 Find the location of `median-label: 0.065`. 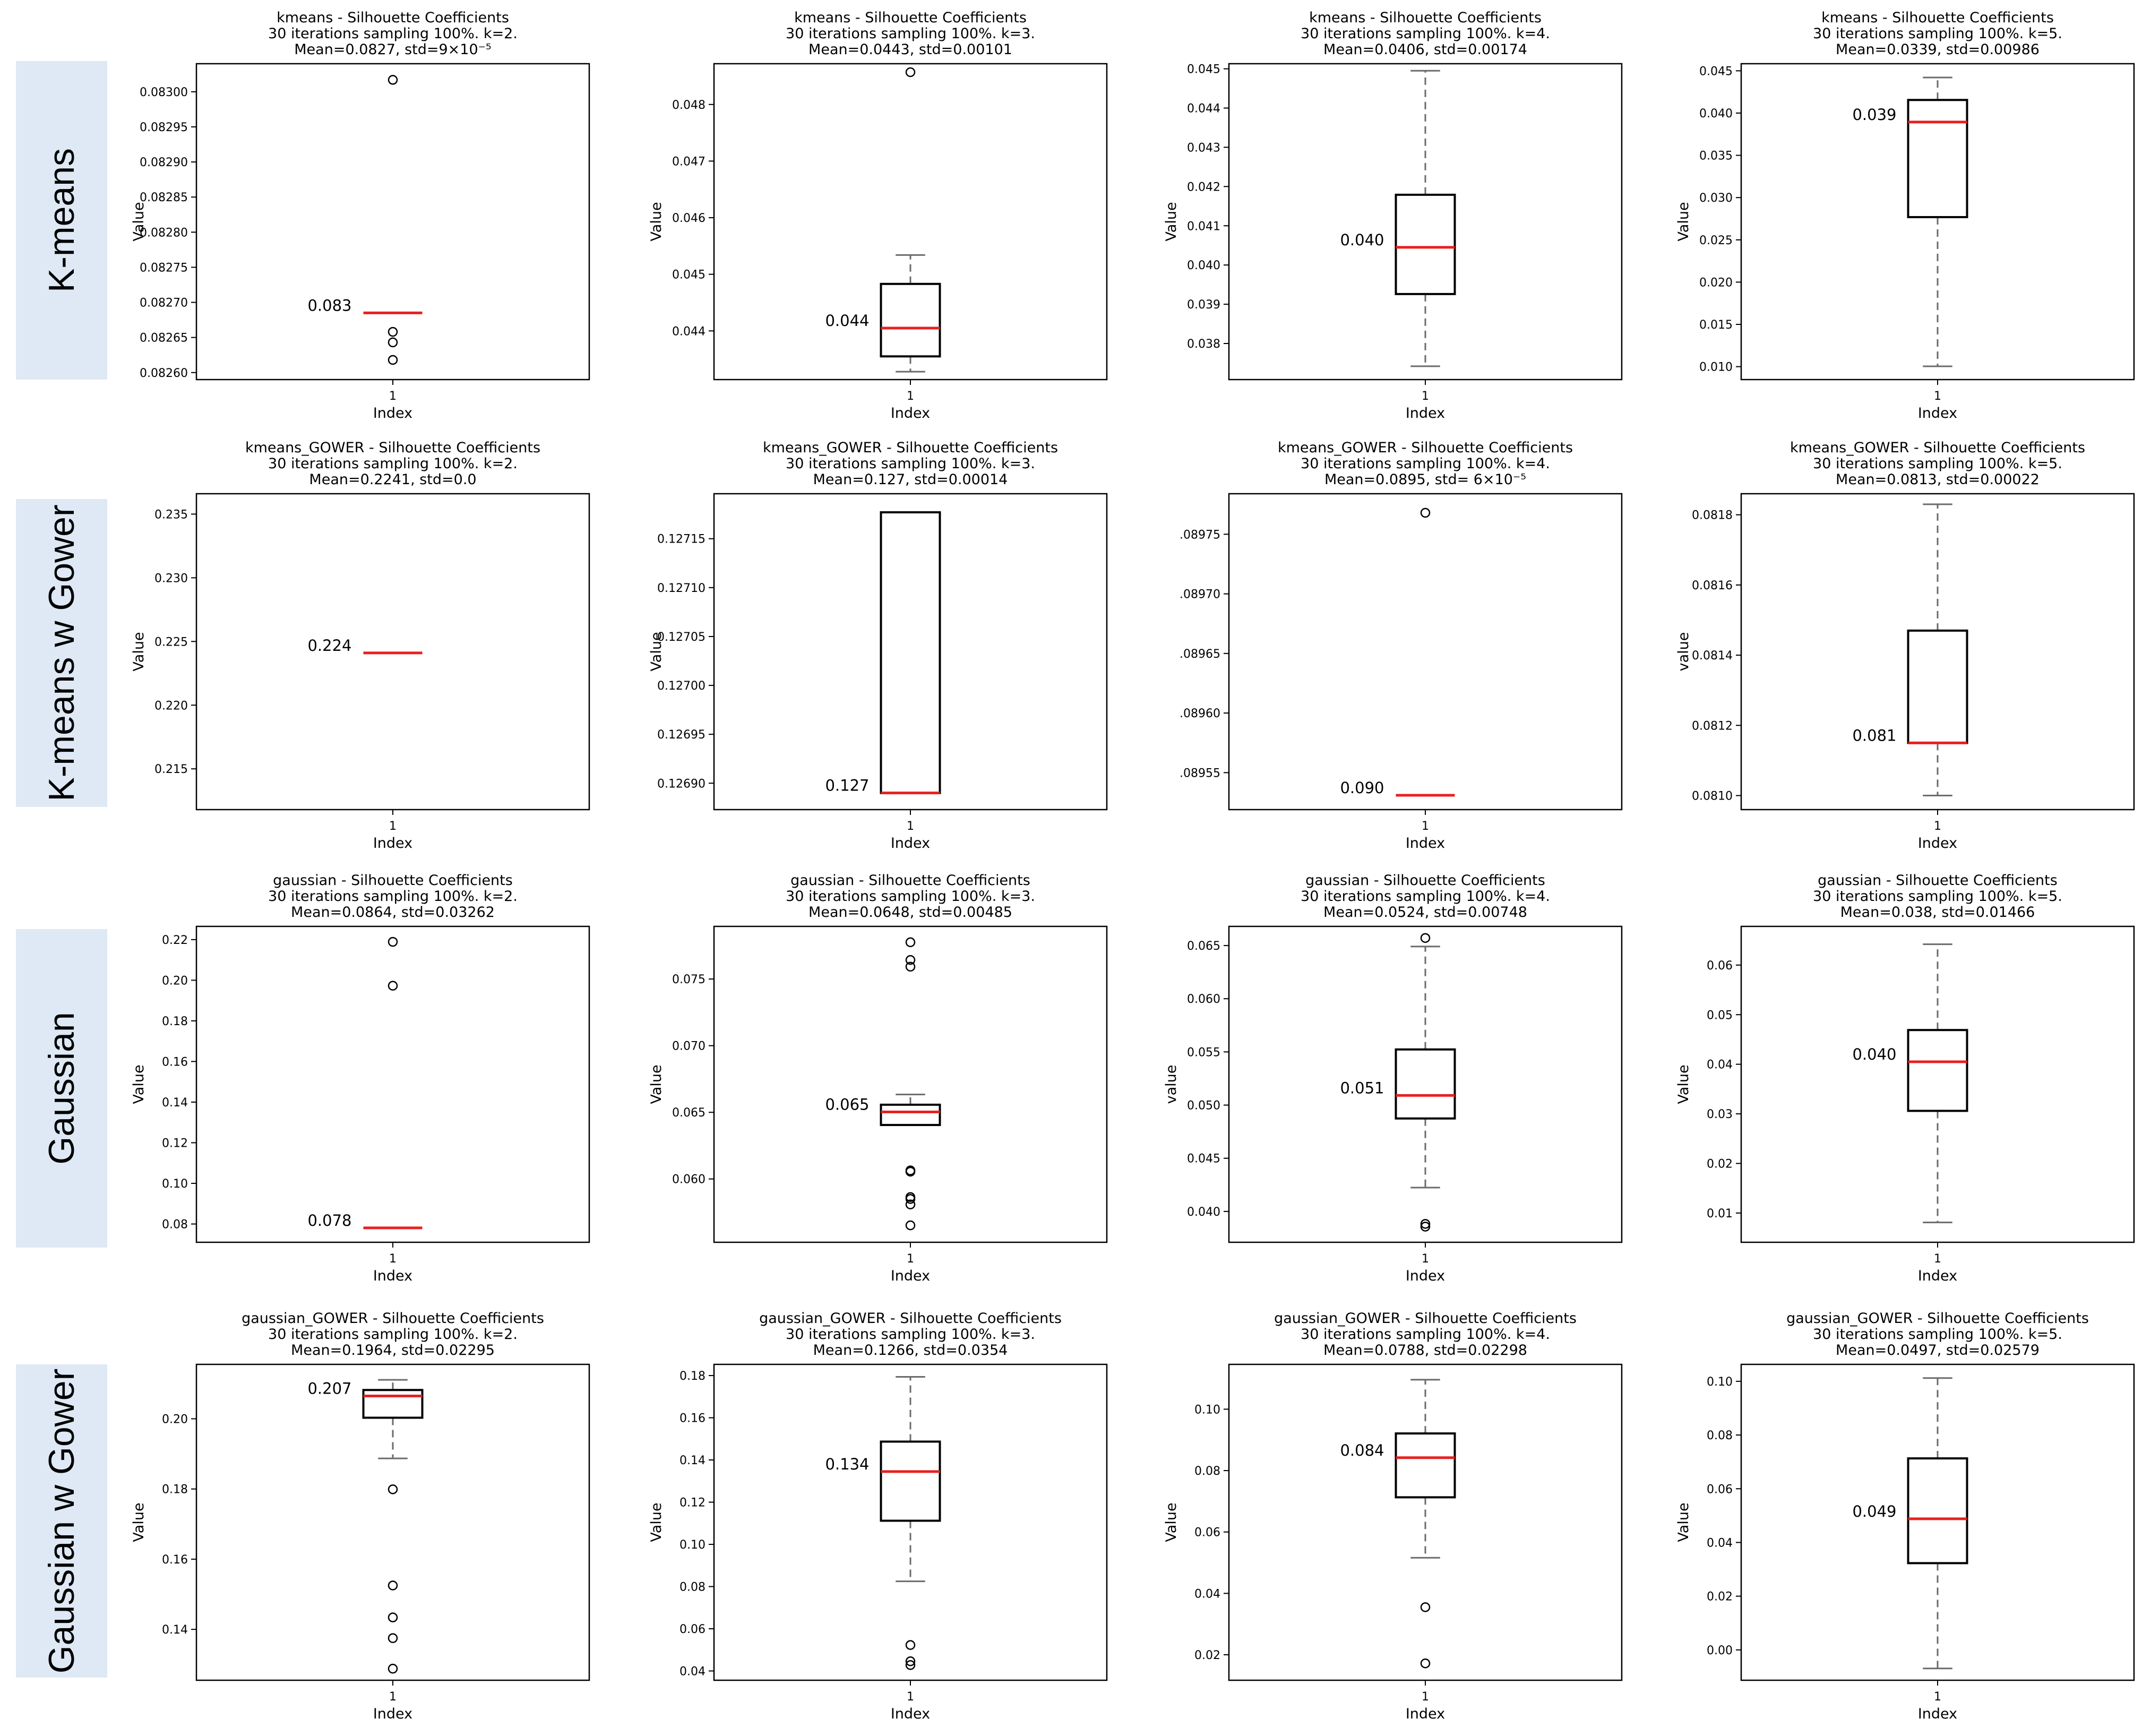

median-label: 0.065 is located at coordinates (847, 1104).